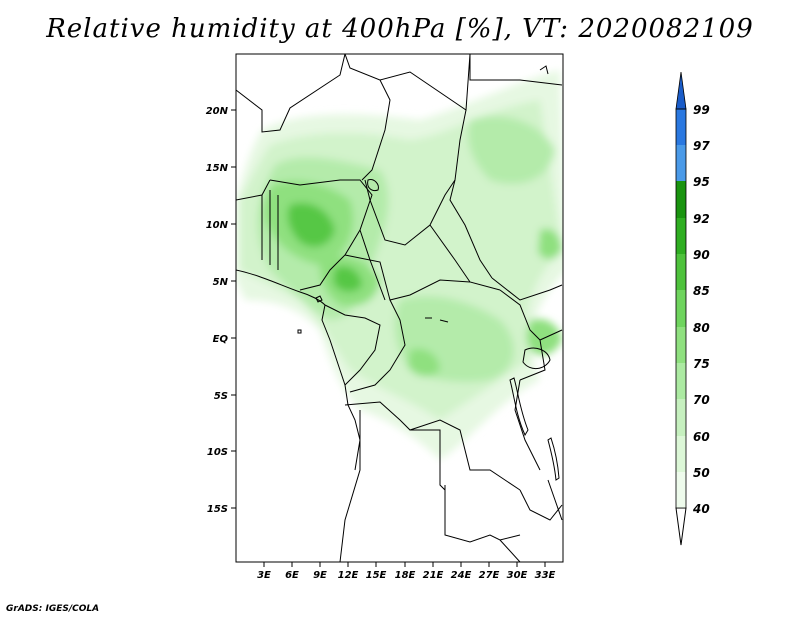 This screenshot has height=618, width=800. What do you see at coordinates (264, 575) in the screenshot?
I see `lon-label-3e: 3E` at bounding box center [264, 575].